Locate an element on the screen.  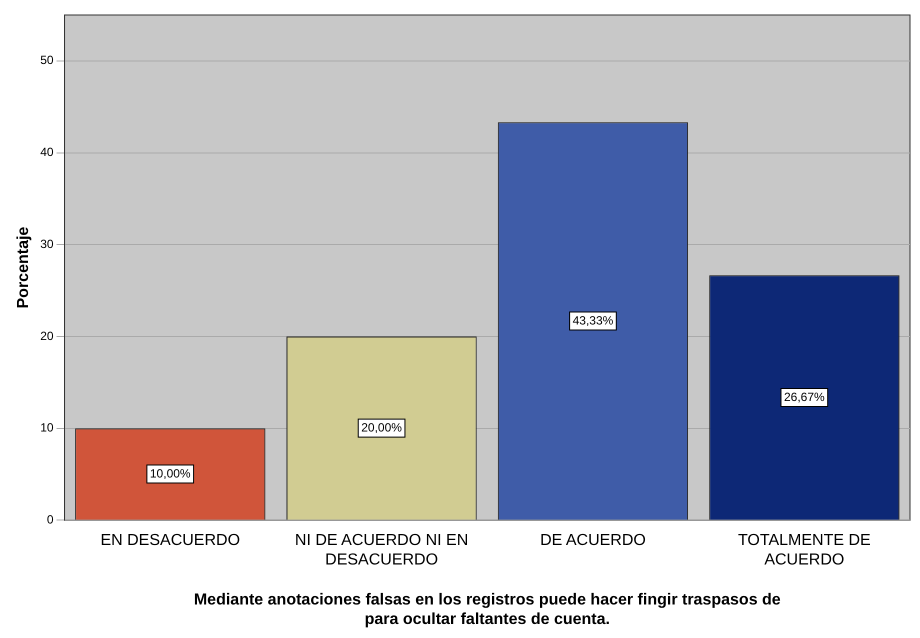
x-axis-title: Mediante anotaciones falsas en los registros puede hacer fingir traspasos de para ocultar faltantes de cuenta. is located at coordinates (487, 610).